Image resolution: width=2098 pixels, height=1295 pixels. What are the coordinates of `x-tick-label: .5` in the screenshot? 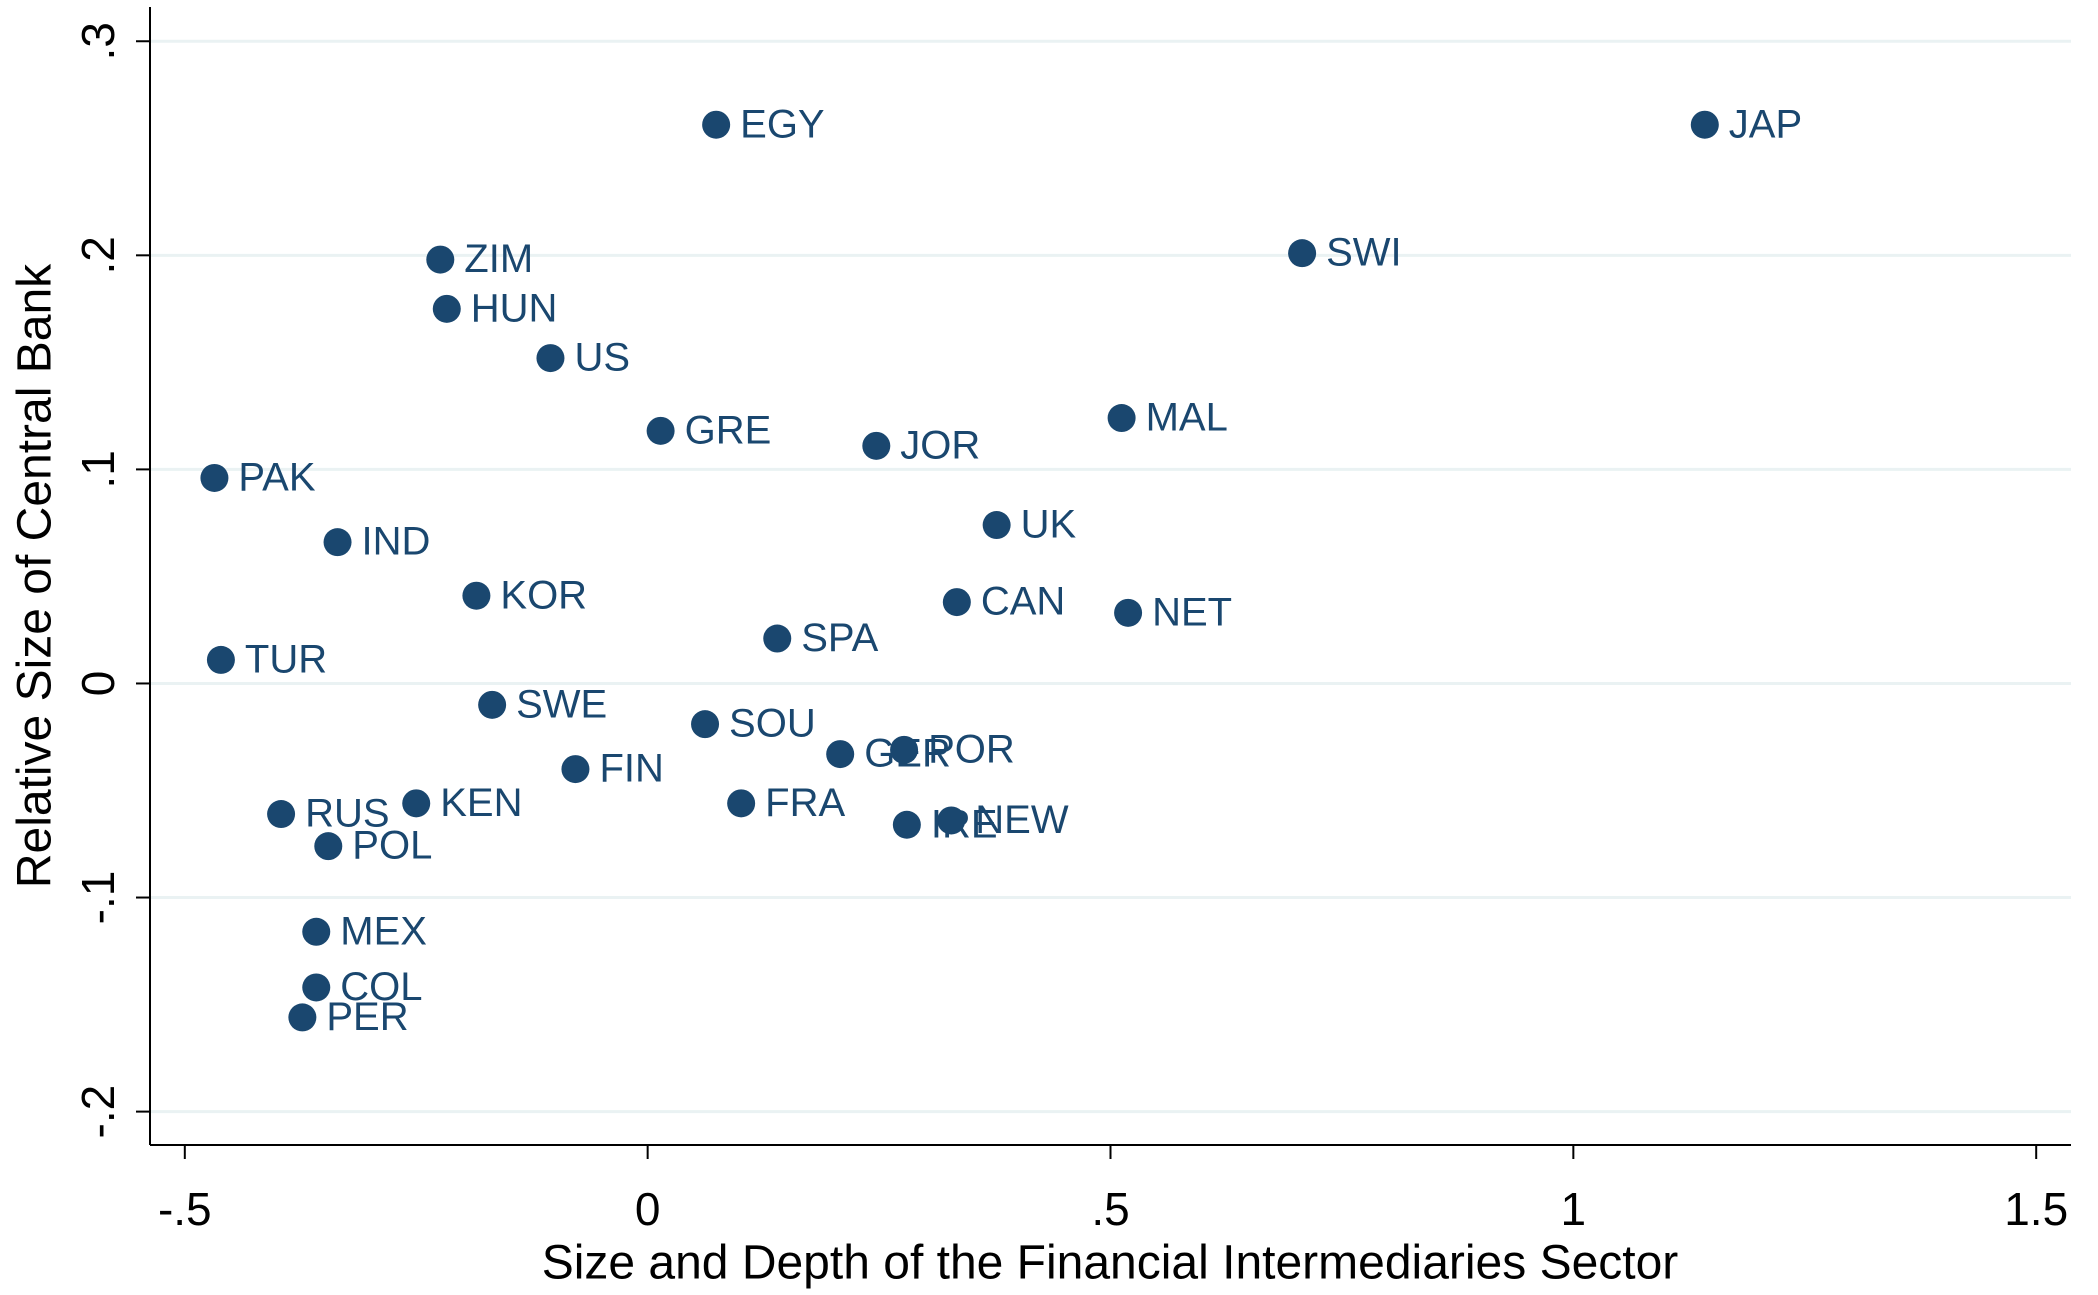 It's located at (1110, 1209).